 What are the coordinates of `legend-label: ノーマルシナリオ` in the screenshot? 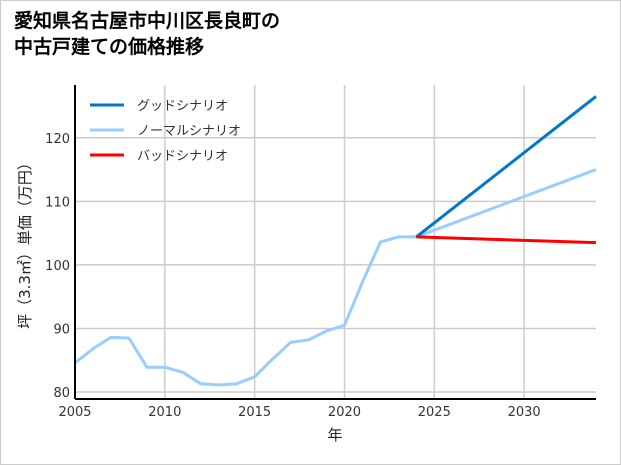 It's located at (189, 131).